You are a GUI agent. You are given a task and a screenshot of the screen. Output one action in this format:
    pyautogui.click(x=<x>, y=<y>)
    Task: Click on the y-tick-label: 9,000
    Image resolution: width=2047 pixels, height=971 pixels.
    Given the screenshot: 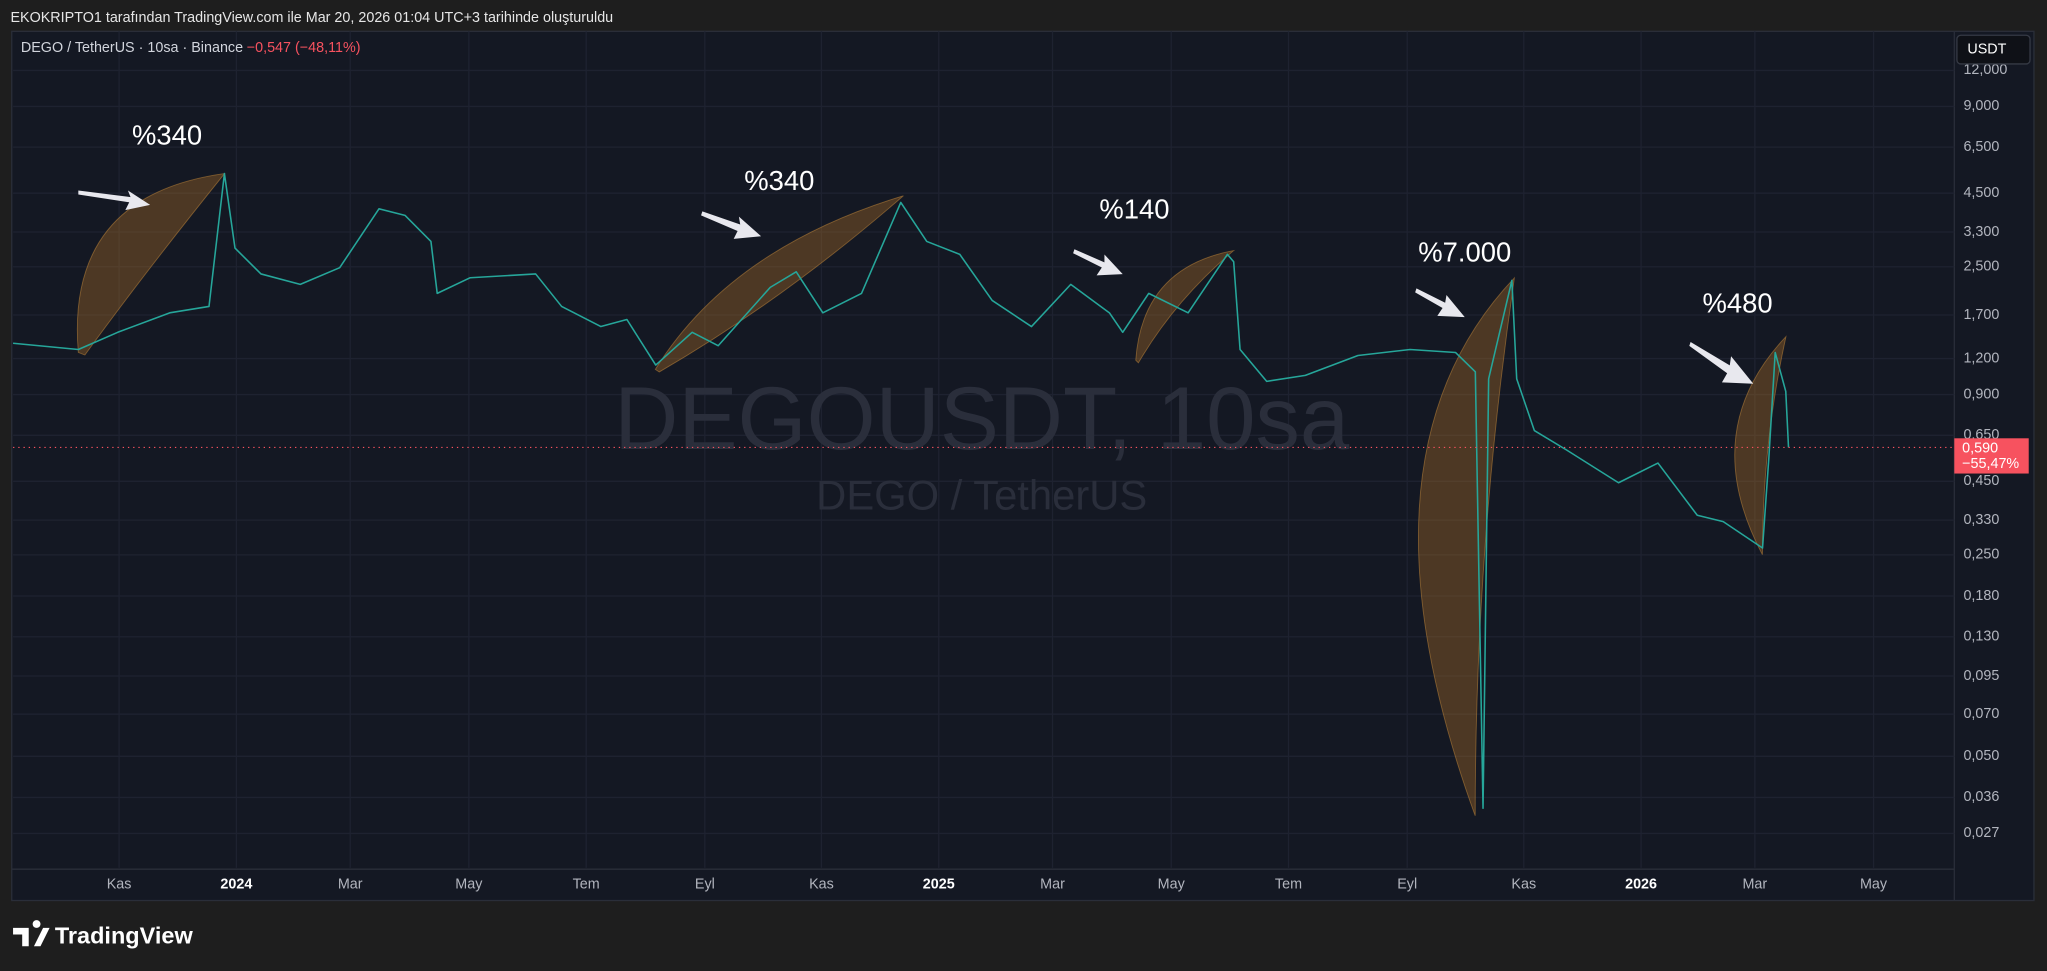 What is the action you would take?
    pyautogui.click(x=1981, y=106)
    